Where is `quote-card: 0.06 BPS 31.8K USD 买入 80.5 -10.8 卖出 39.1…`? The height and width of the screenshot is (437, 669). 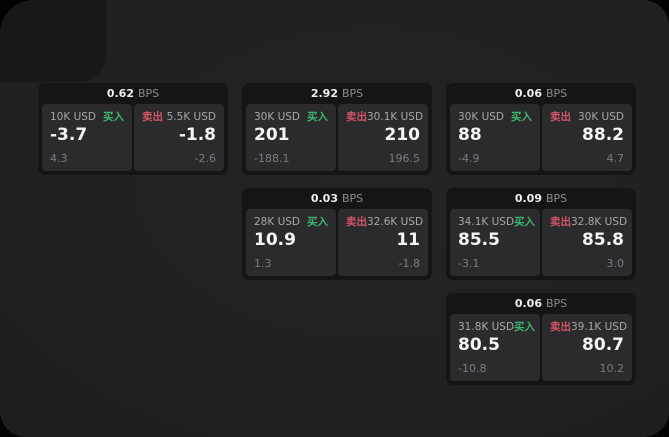 quote-card: 0.06 BPS 31.8K USD 买入 80.5 -10.8 卖出 39.1… is located at coordinates (541, 339).